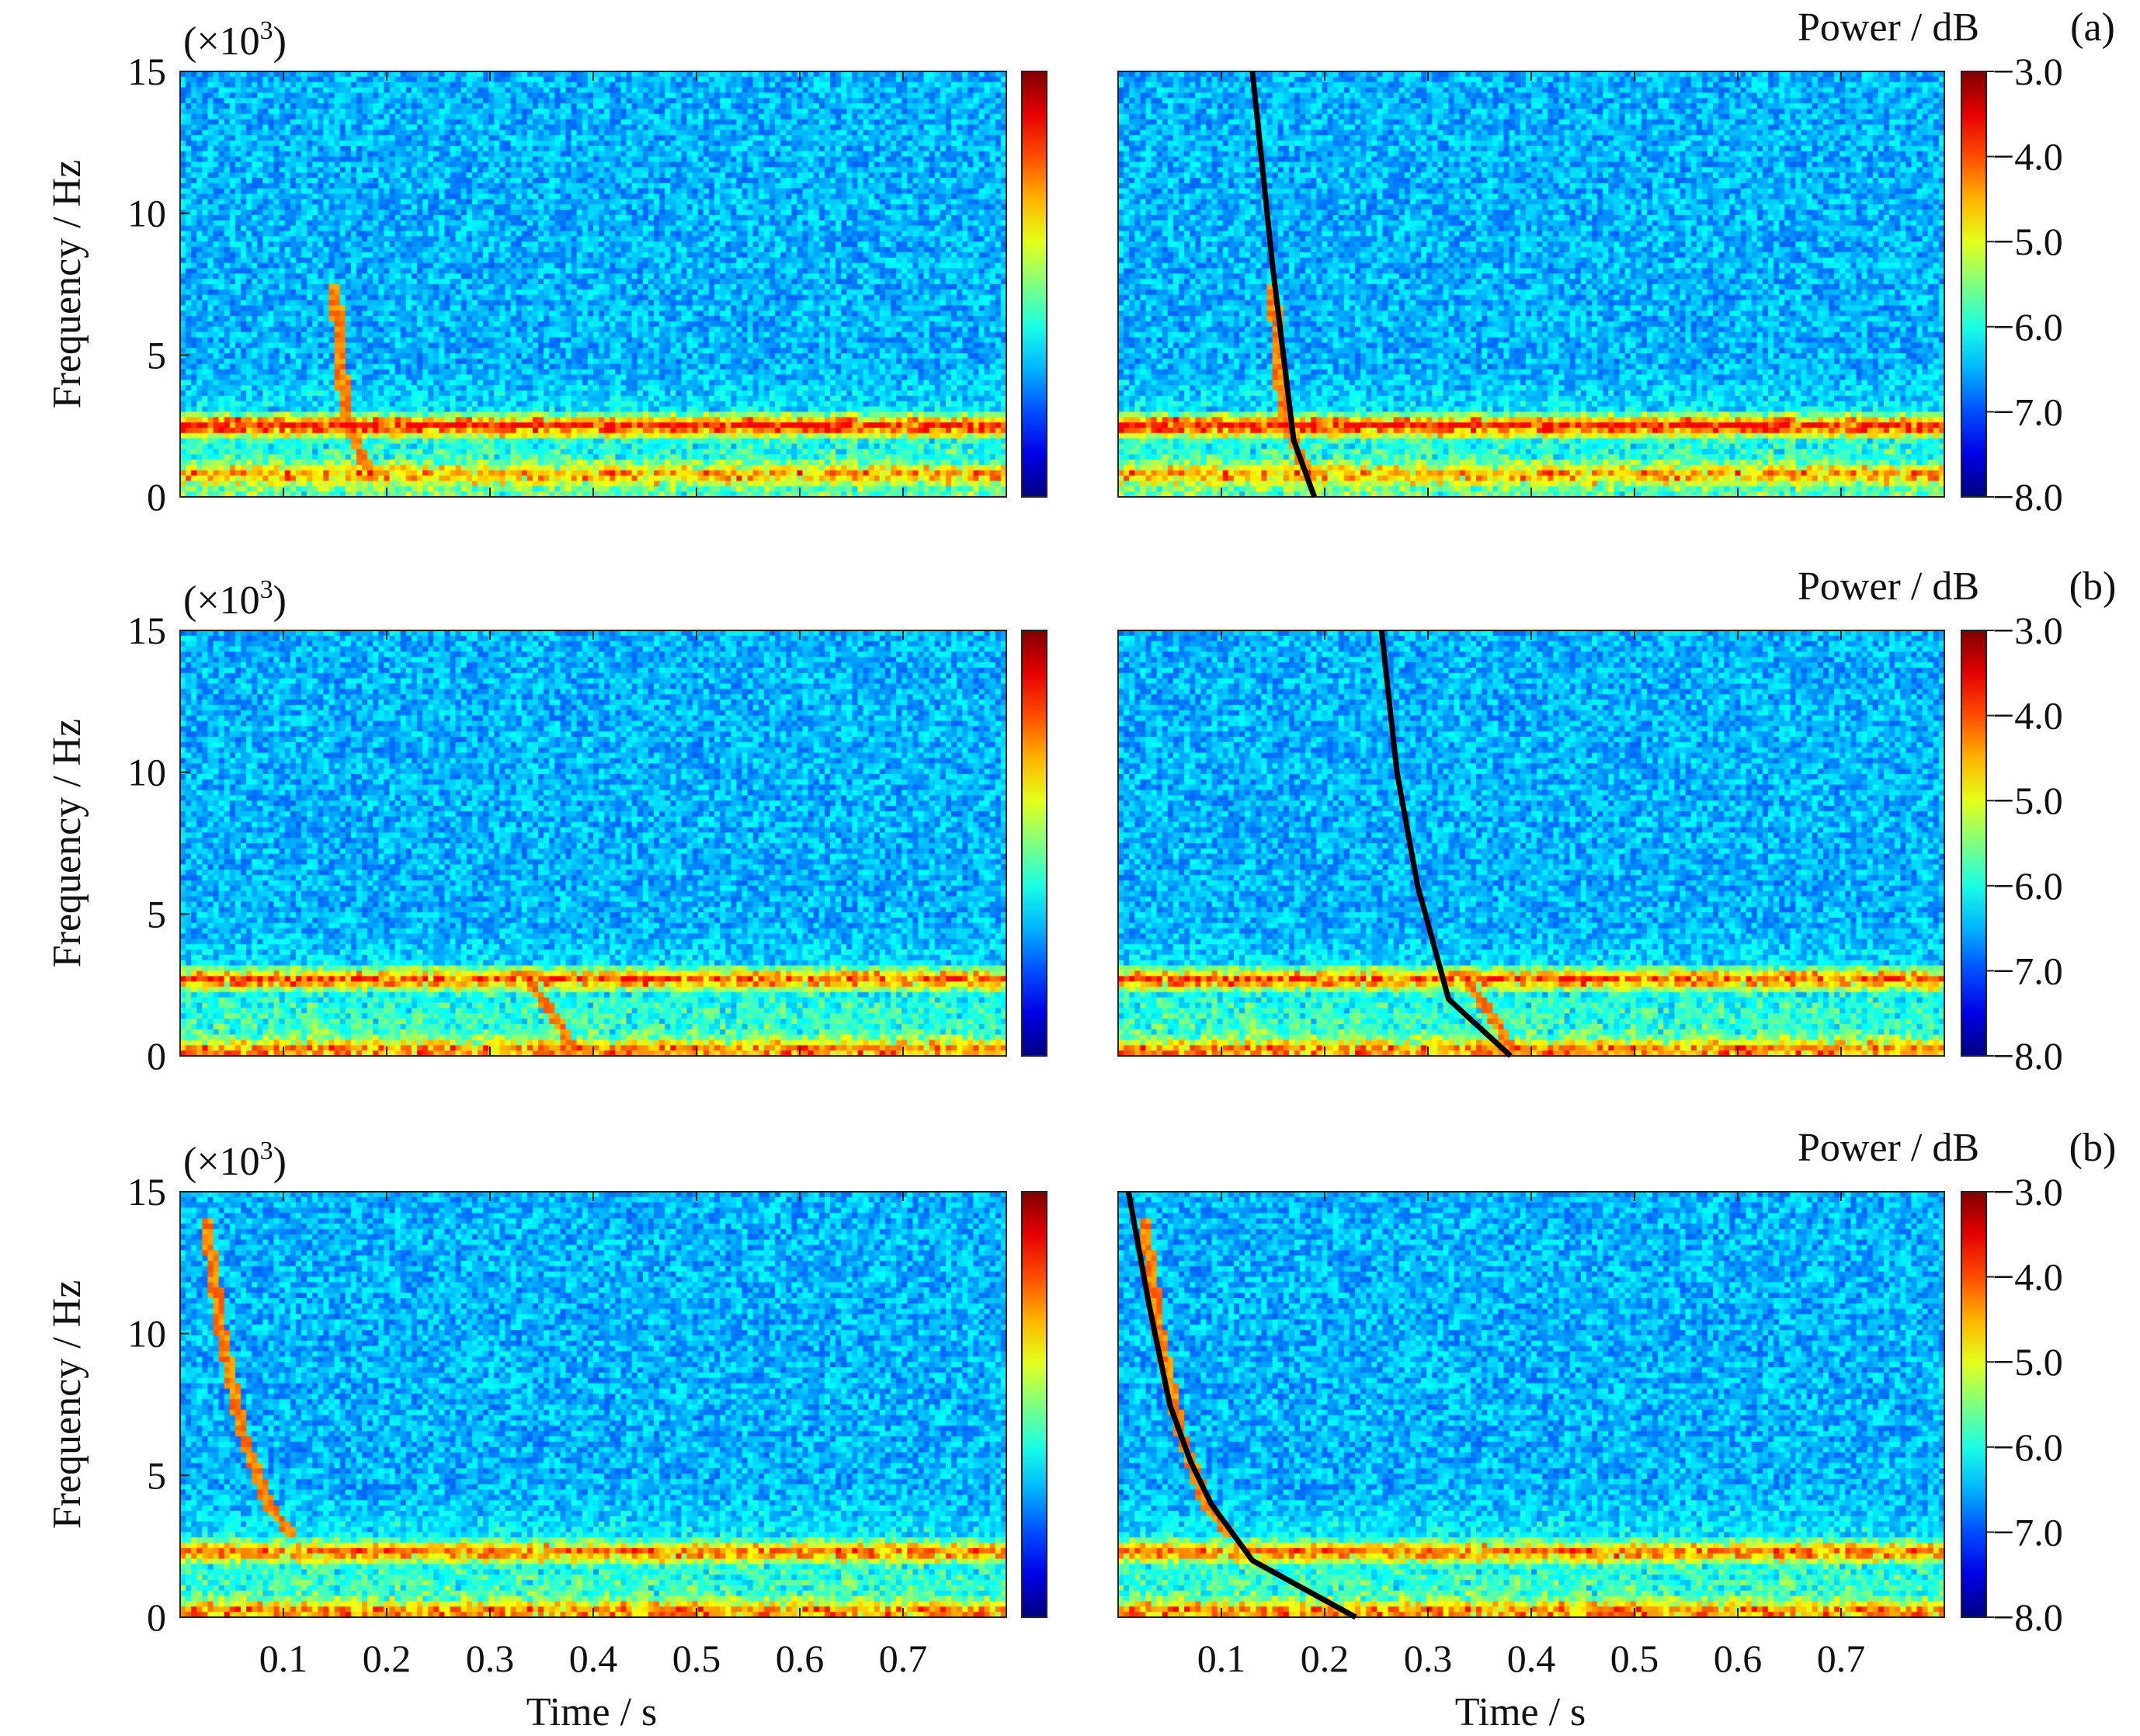 The width and height of the screenshot is (2140, 1736). Describe the element at coordinates (2092, 27) in the screenshot. I see `panel-label: (a)` at that location.